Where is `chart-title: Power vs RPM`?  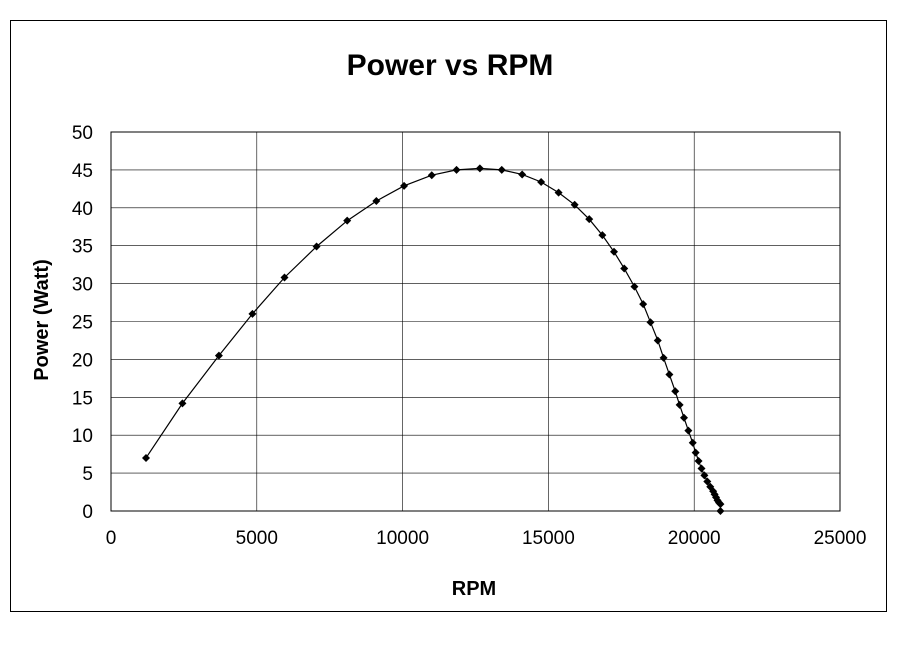 chart-title: Power vs RPM is located at coordinates (450, 65).